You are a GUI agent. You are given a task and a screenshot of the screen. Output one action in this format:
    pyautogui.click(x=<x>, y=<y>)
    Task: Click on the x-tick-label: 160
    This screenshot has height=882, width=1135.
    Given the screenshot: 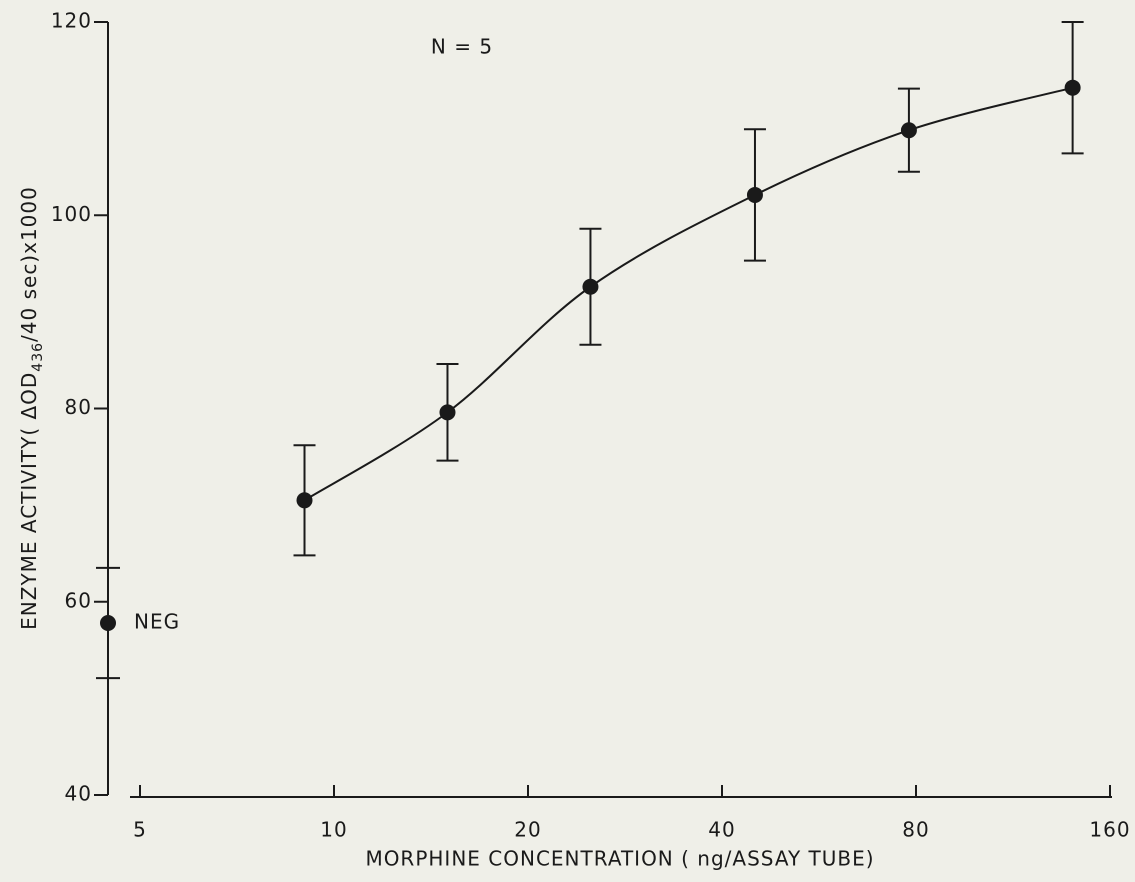 What is the action you would take?
    pyautogui.click(x=1109, y=830)
    